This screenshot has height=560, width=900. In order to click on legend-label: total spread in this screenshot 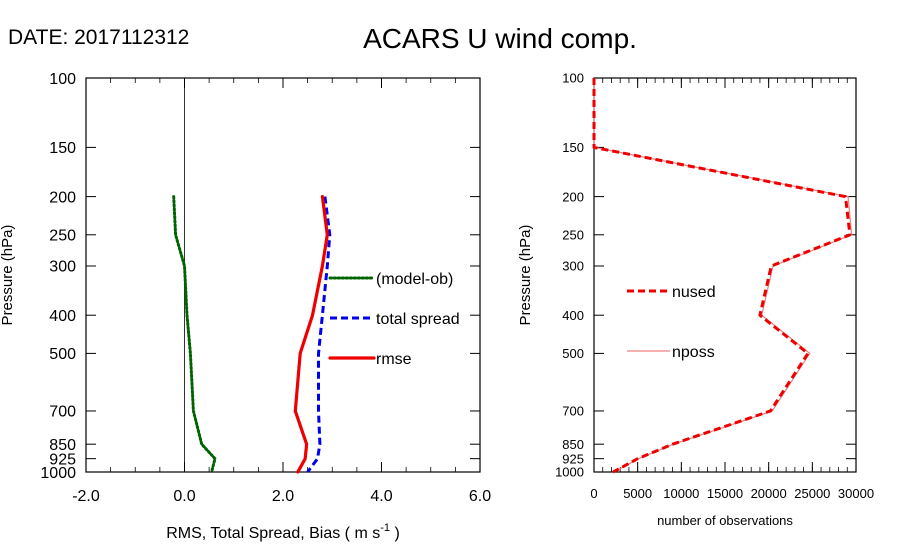, I will do `click(418, 319)`.